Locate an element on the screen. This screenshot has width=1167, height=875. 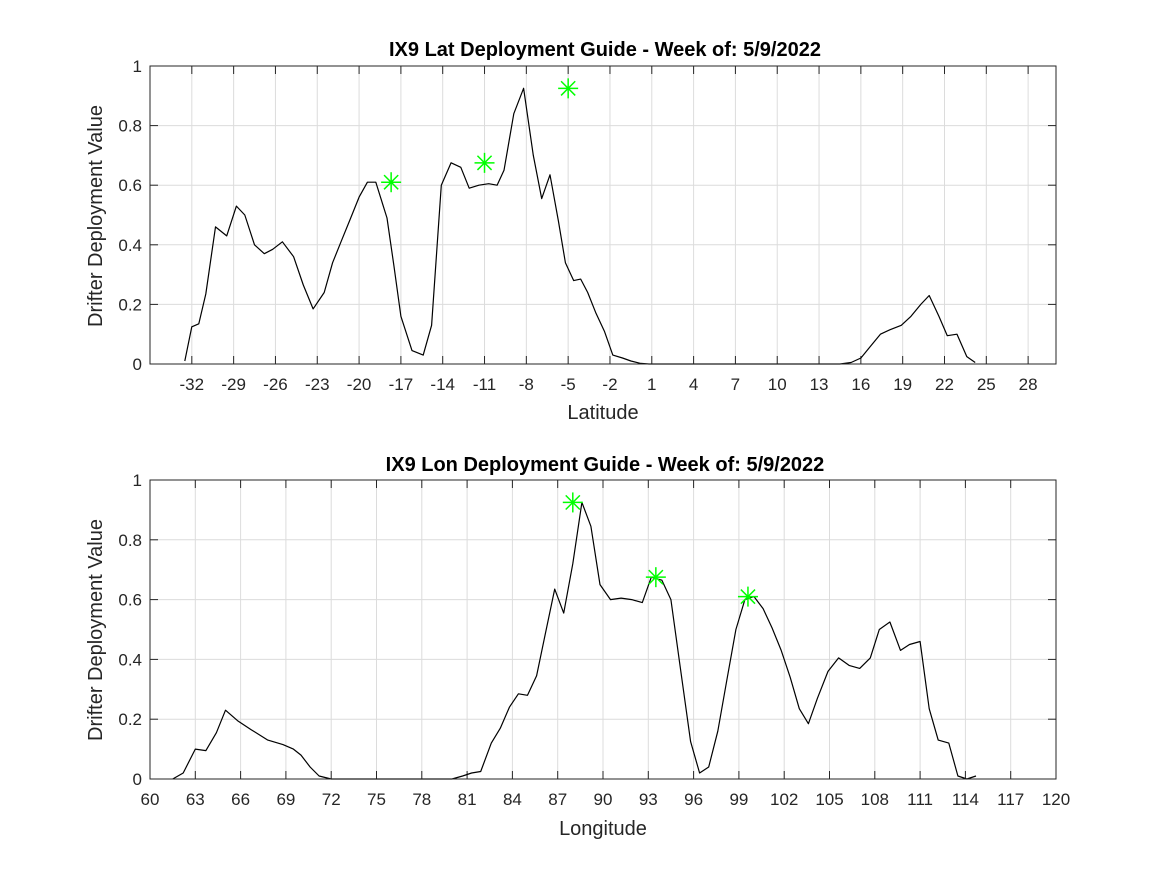
x-tick-label: -26 is located at coordinates (275, 384).